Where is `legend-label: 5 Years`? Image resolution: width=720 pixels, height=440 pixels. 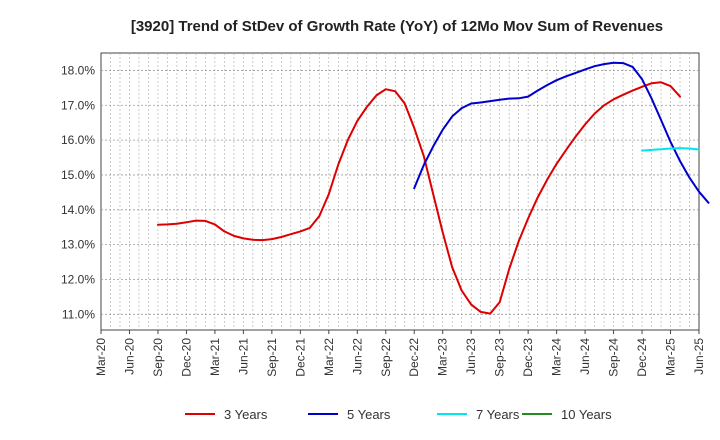
legend-label: 5 Years is located at coordinates (369, 414).